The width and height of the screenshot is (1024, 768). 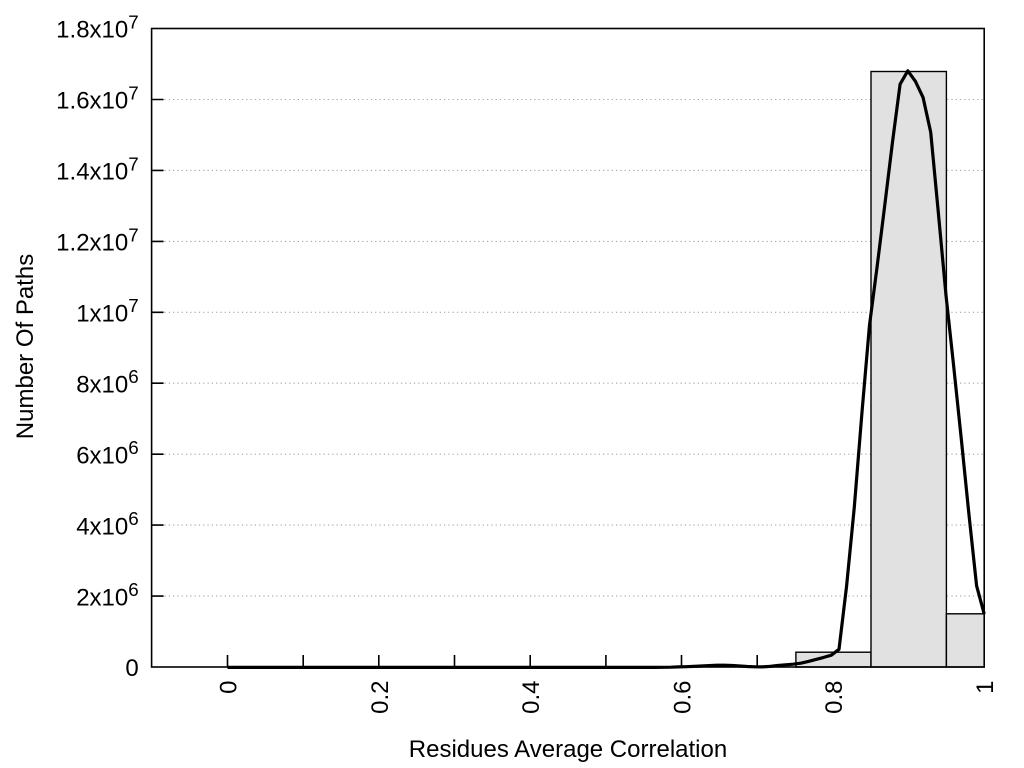 I want to click on svg-text: 1, so click(x=985, y=687).